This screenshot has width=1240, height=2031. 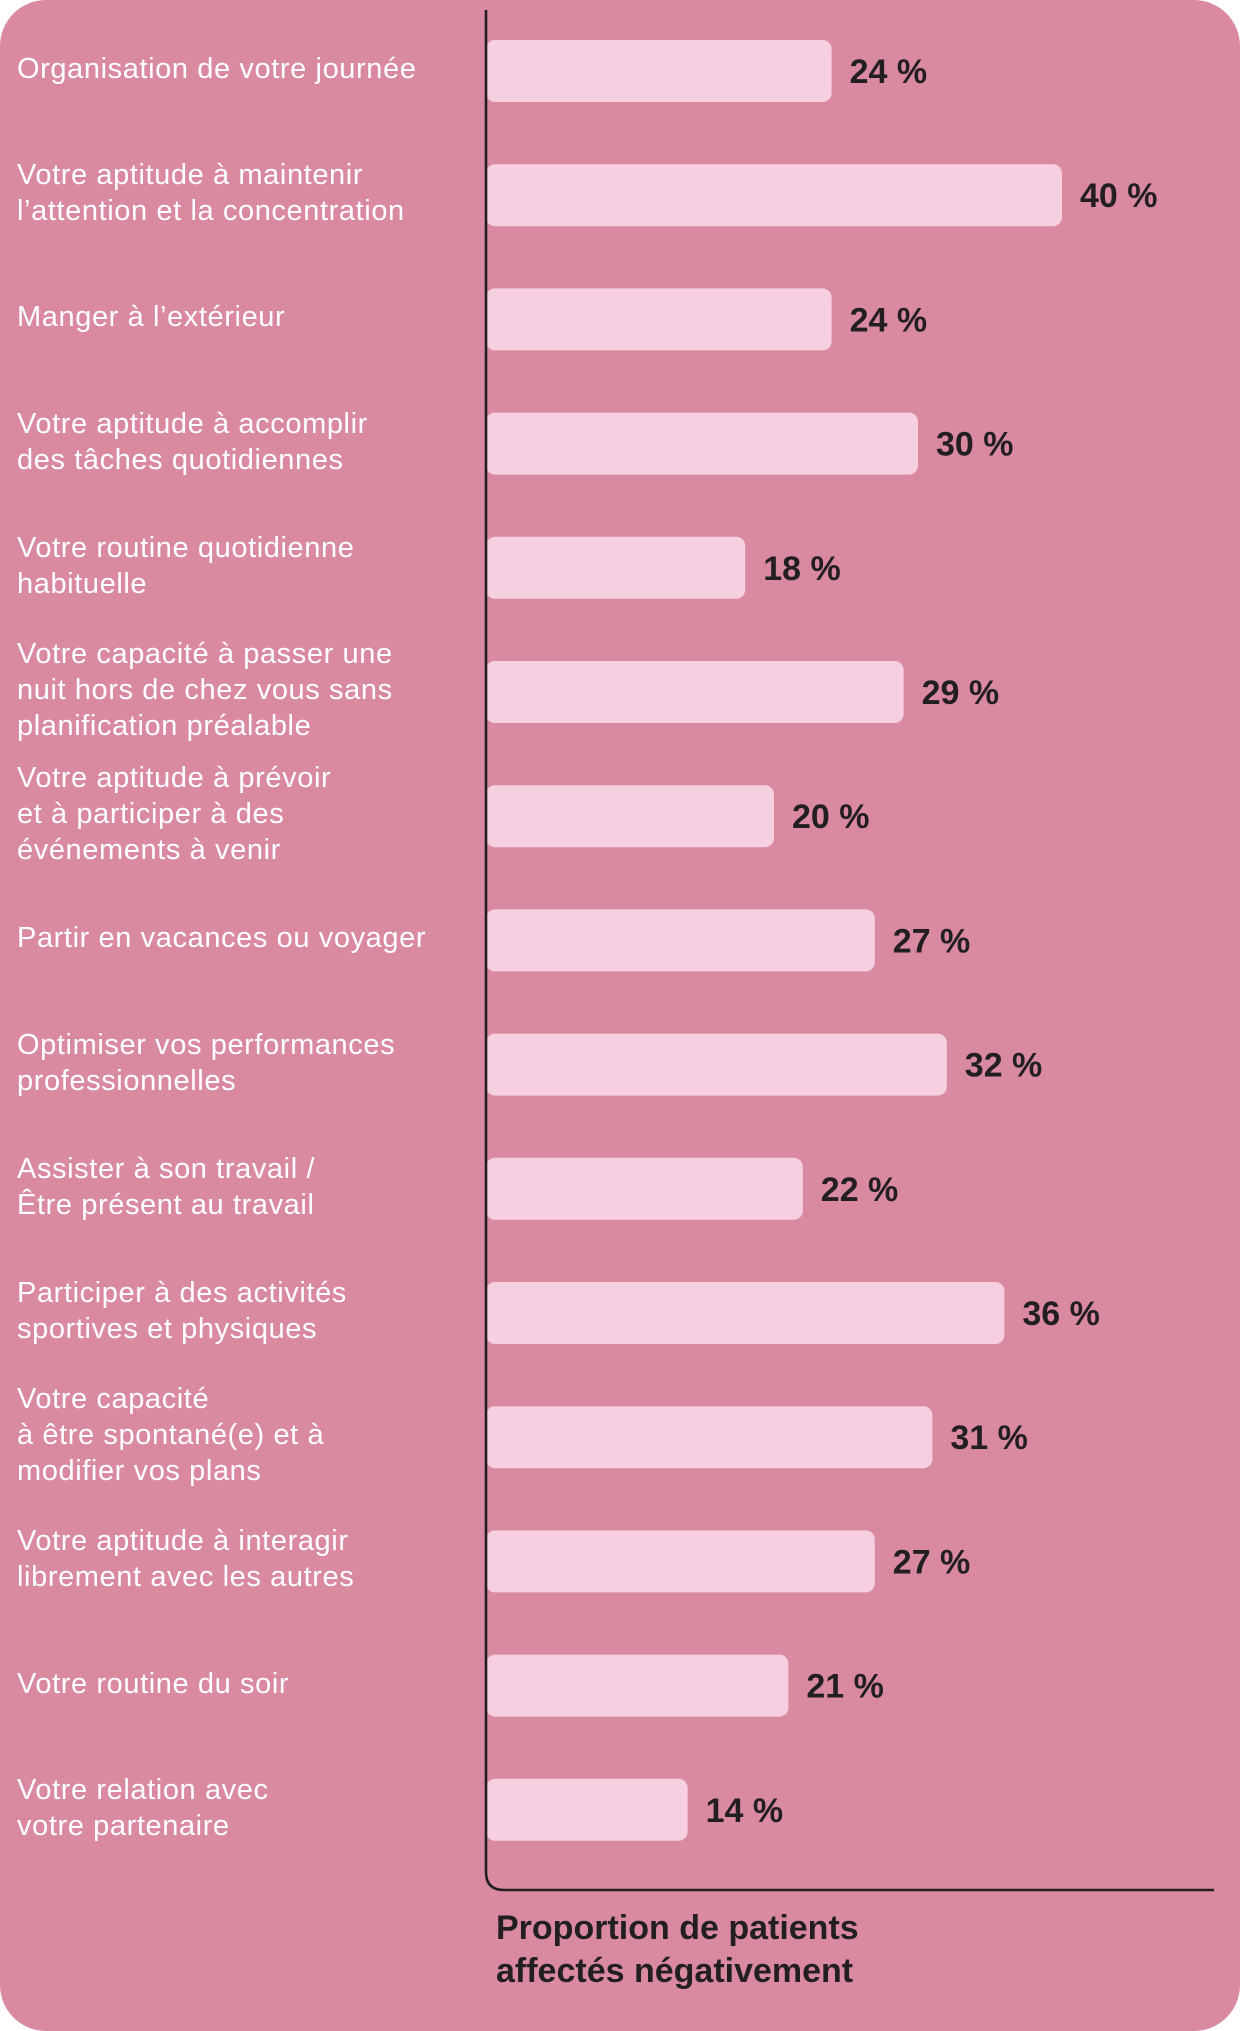 I want to click on value-label: 21 %, so click(x=845, y=1687).